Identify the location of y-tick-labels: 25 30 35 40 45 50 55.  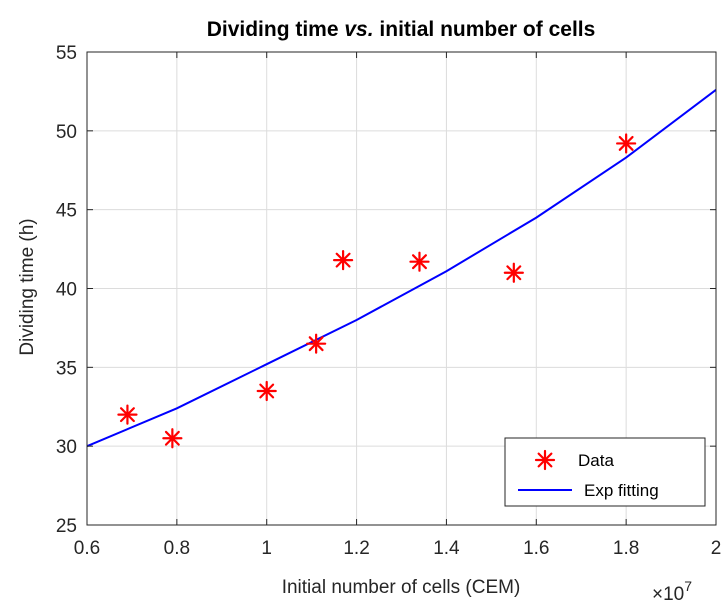
(66, 290).